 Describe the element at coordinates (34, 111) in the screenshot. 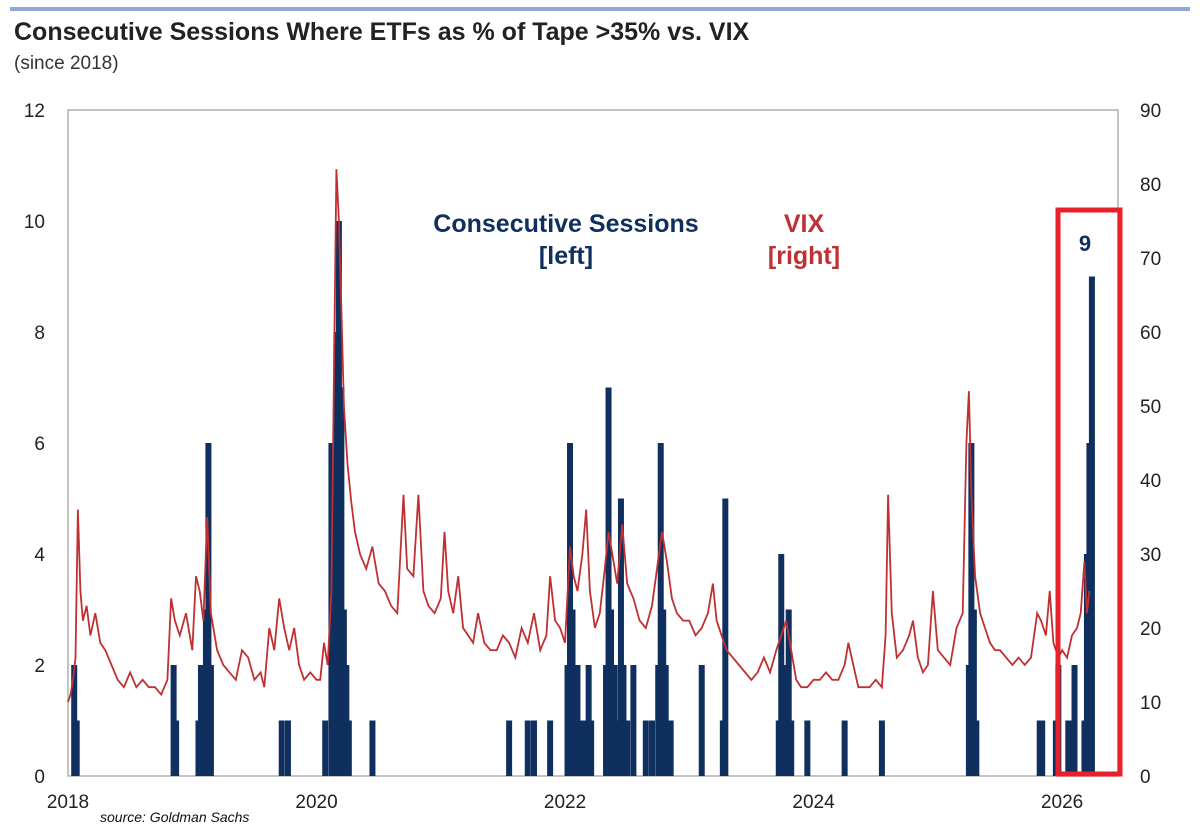

I see `left-axis-tick-label: 12` at that location.